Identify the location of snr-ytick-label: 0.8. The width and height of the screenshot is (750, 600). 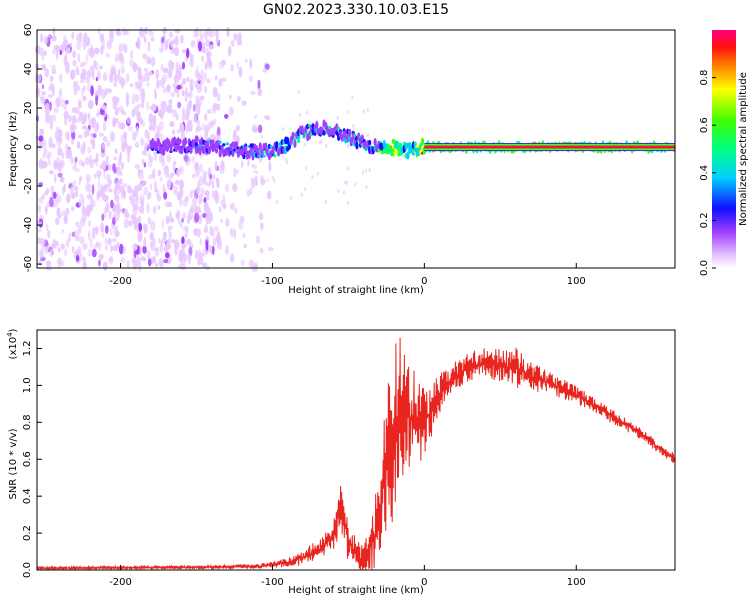
(27, 422).